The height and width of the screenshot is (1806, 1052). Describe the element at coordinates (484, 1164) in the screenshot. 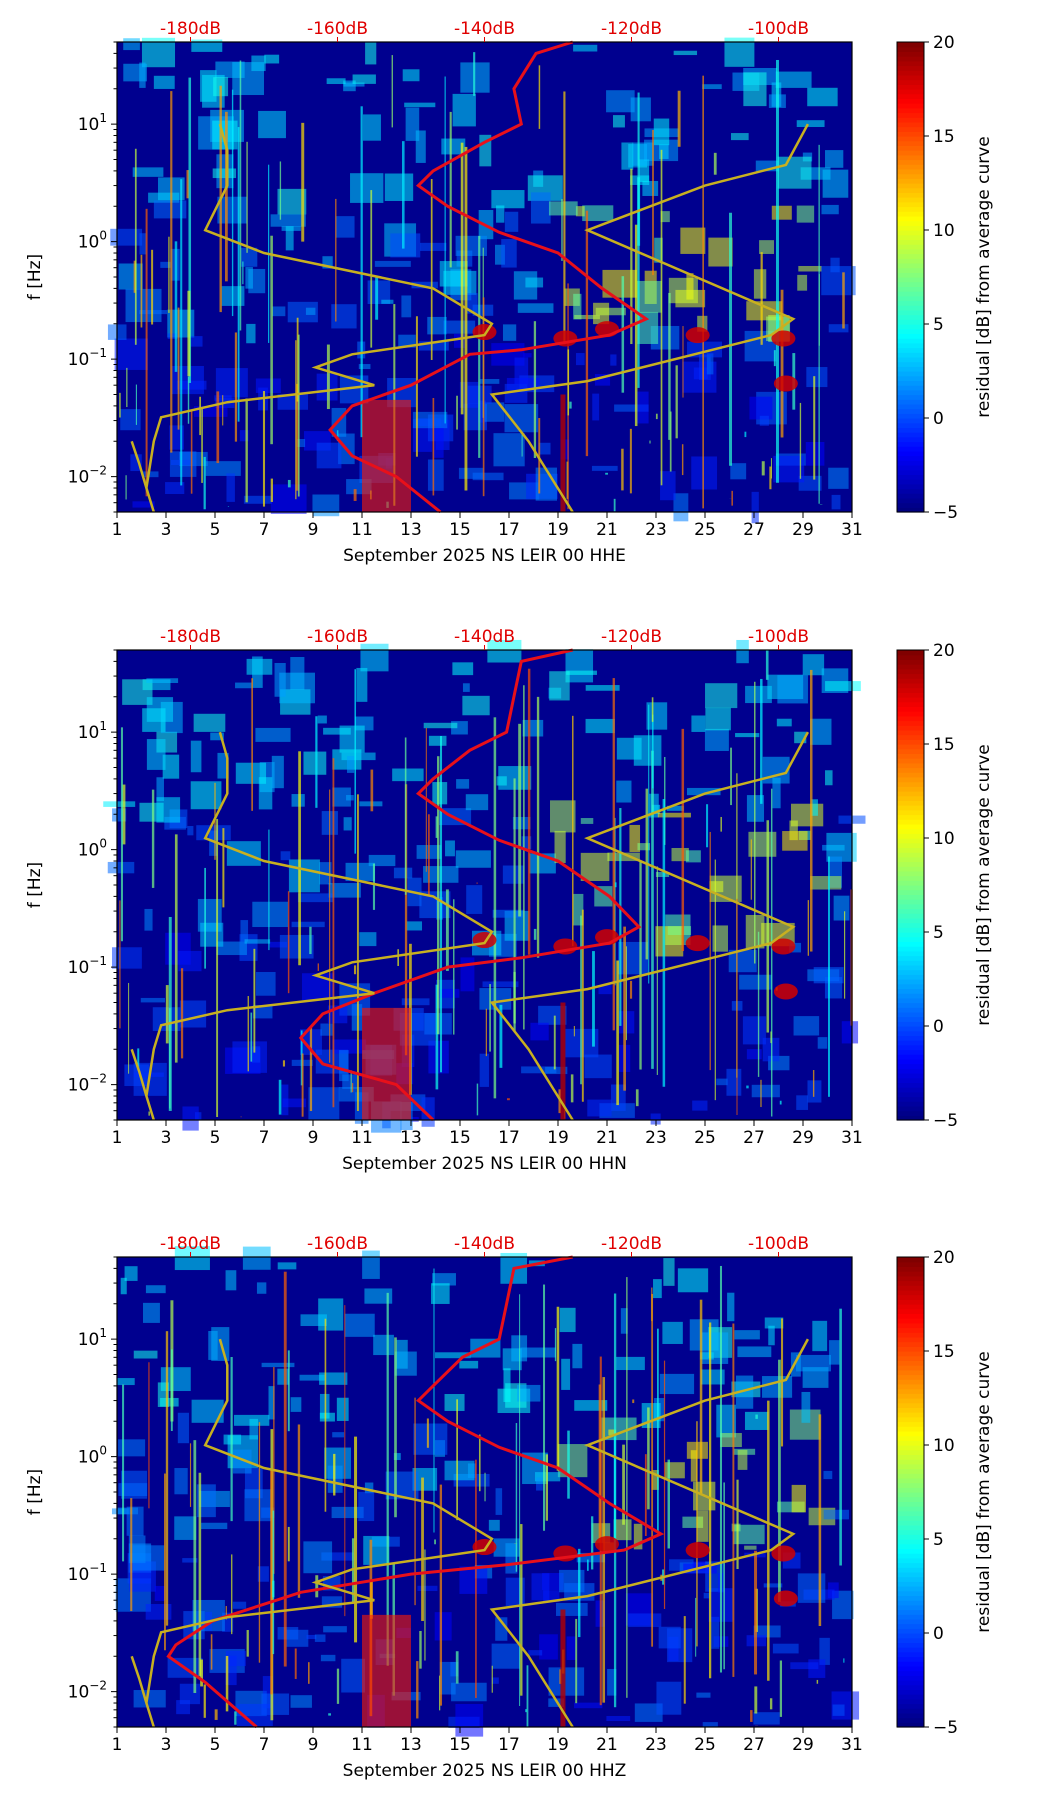

I see `x-axis-label: September 2025 NS LEIR 00 HHN` at that location.